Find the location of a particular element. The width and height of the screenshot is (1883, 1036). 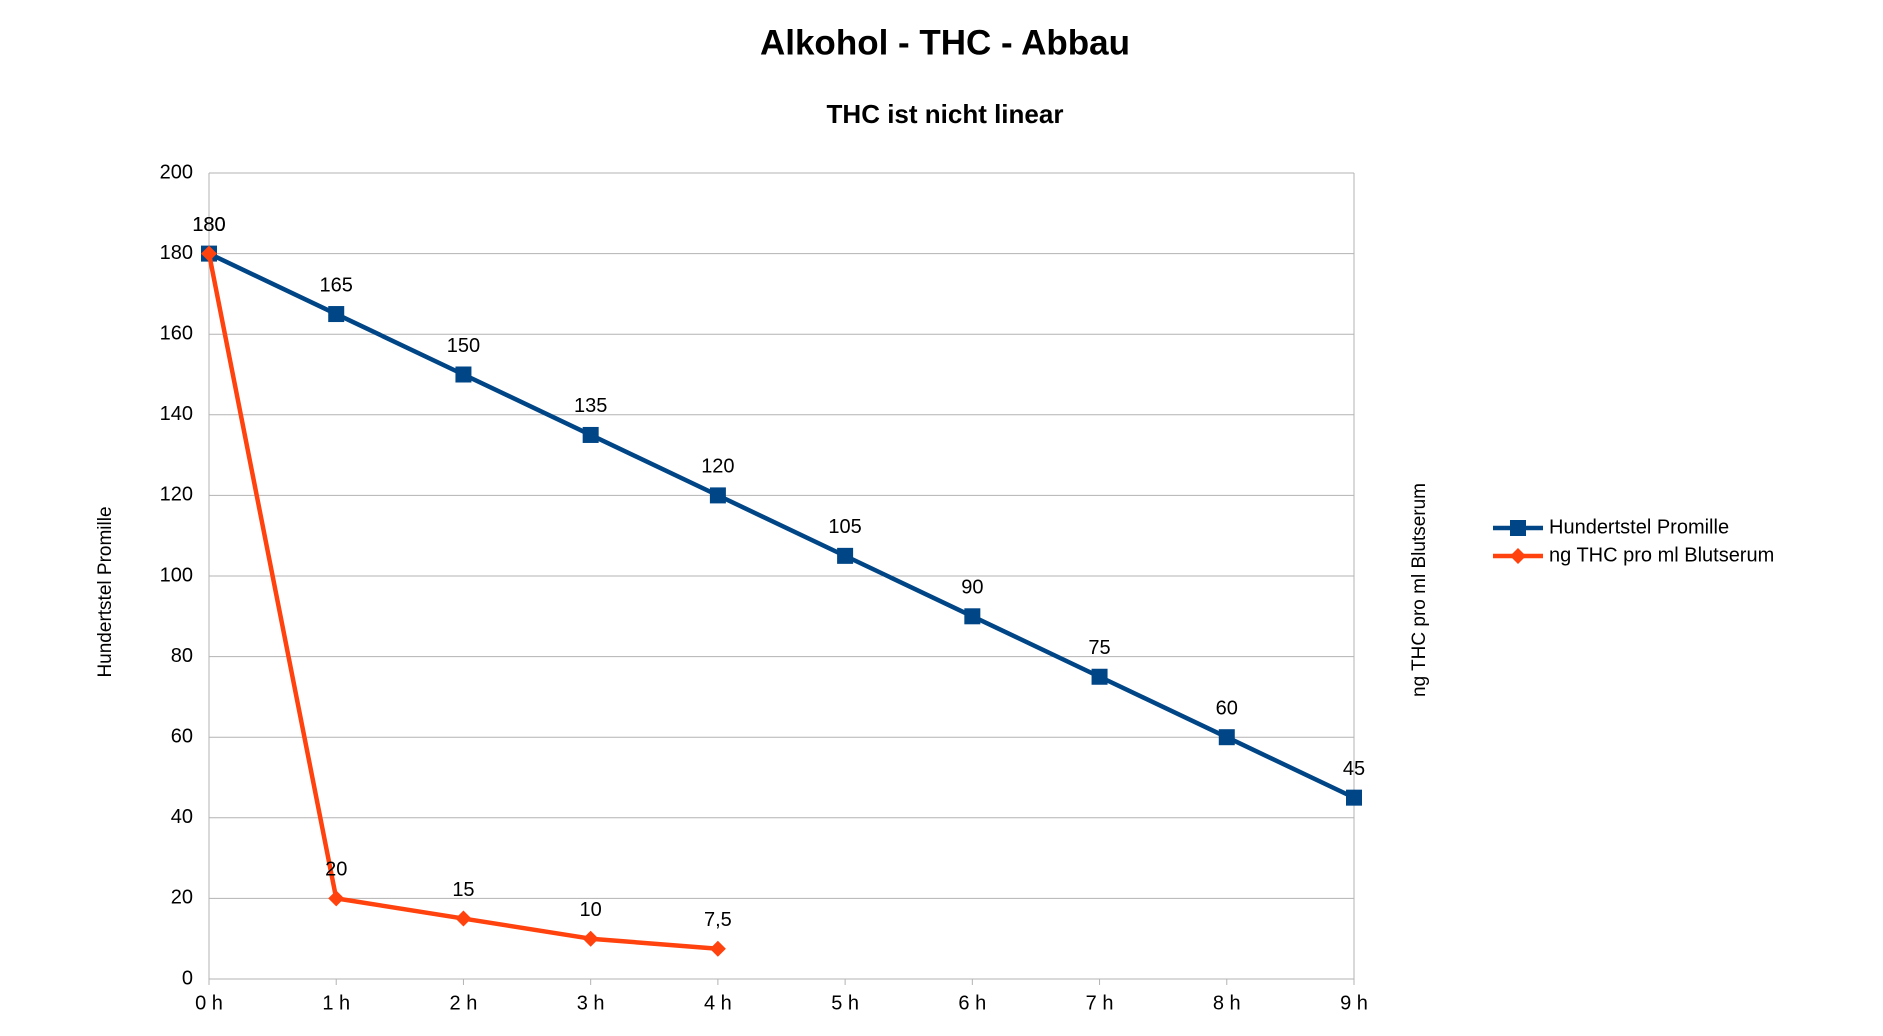

x-tick-label: 4 h is located at coordinates (718, 1003).